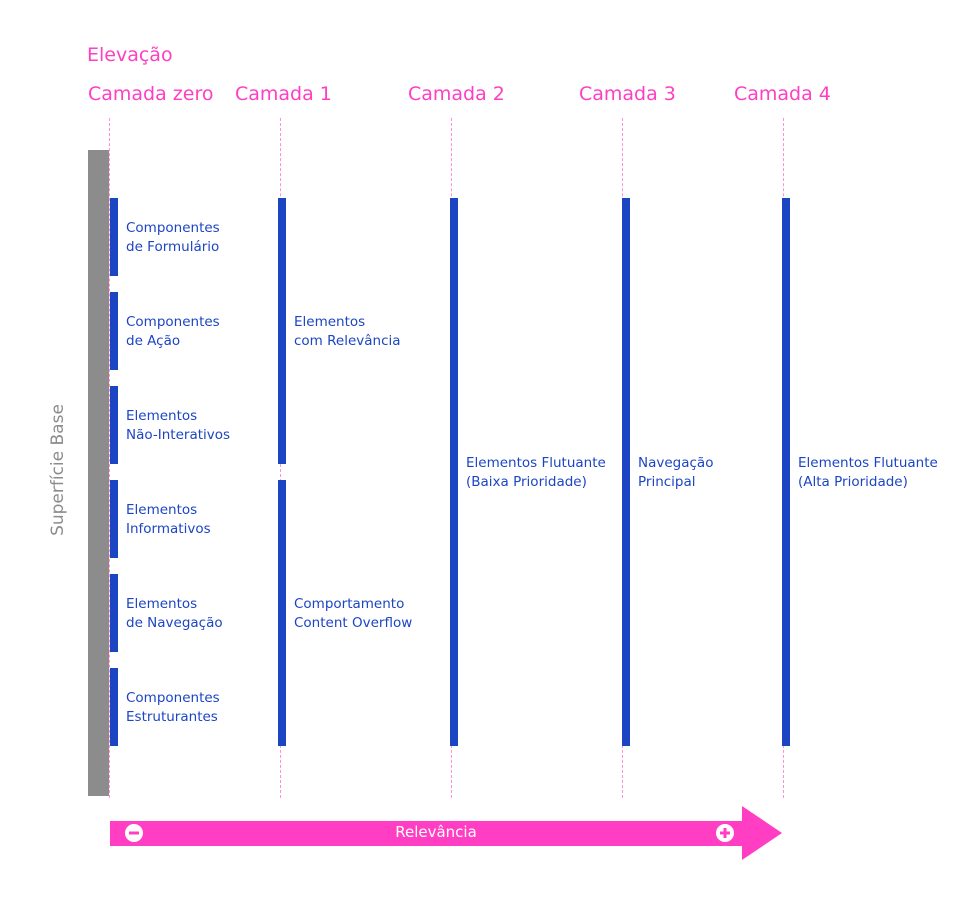  I want to click on base-surface-label: Superfície Base, so click(58, 470).